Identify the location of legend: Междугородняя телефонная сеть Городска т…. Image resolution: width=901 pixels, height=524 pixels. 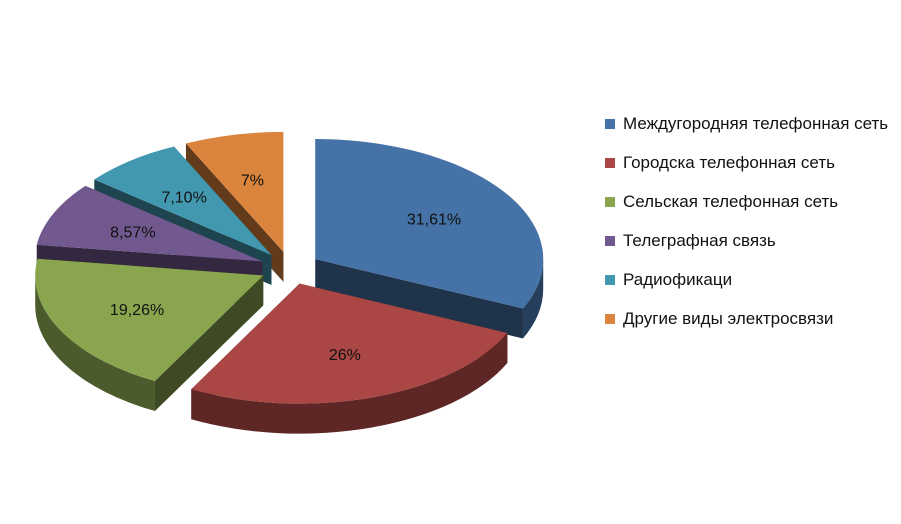
(750, 229).